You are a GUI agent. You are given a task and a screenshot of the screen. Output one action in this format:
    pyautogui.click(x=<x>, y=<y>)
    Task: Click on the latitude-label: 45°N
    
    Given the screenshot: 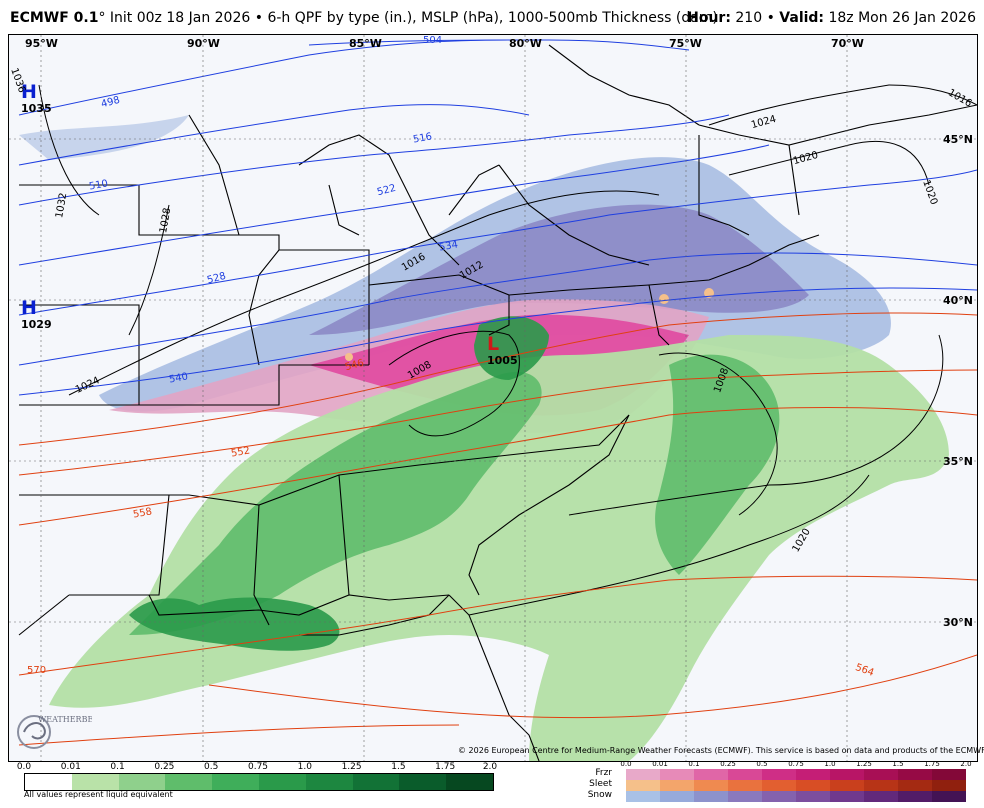 What is the action you would take?
    pyautogui.click(x=958, y=139)
    